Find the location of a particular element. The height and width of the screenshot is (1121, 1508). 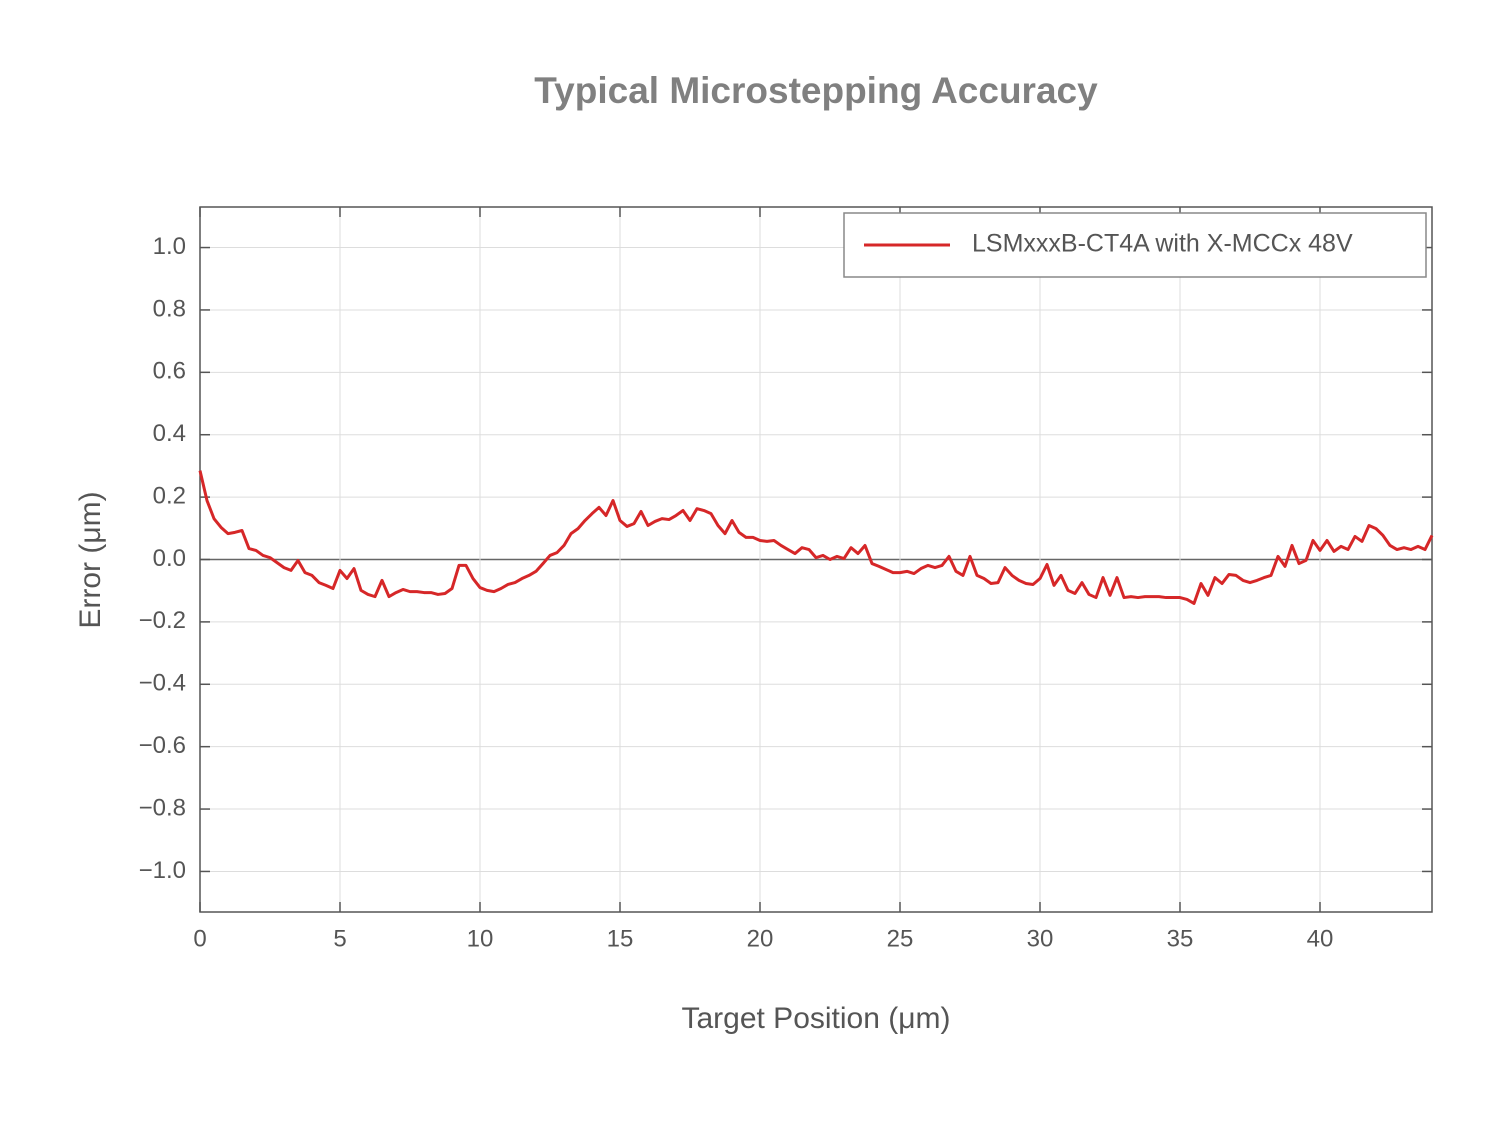

x-tick-label: 40 is located at coordinates (1320, 938).